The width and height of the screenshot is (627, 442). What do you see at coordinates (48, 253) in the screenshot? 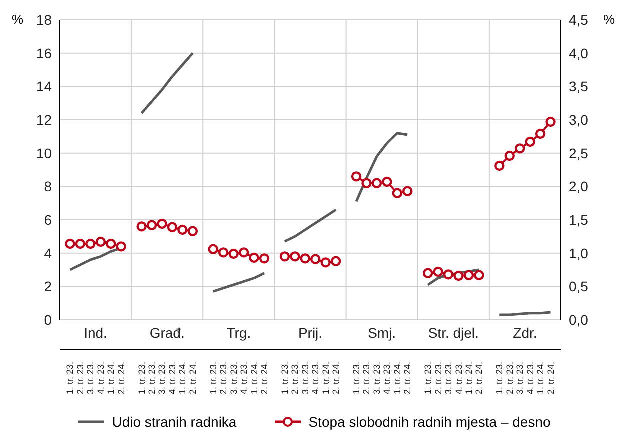
I see `y-tick-label: 4` at bounding box center [48, 253].